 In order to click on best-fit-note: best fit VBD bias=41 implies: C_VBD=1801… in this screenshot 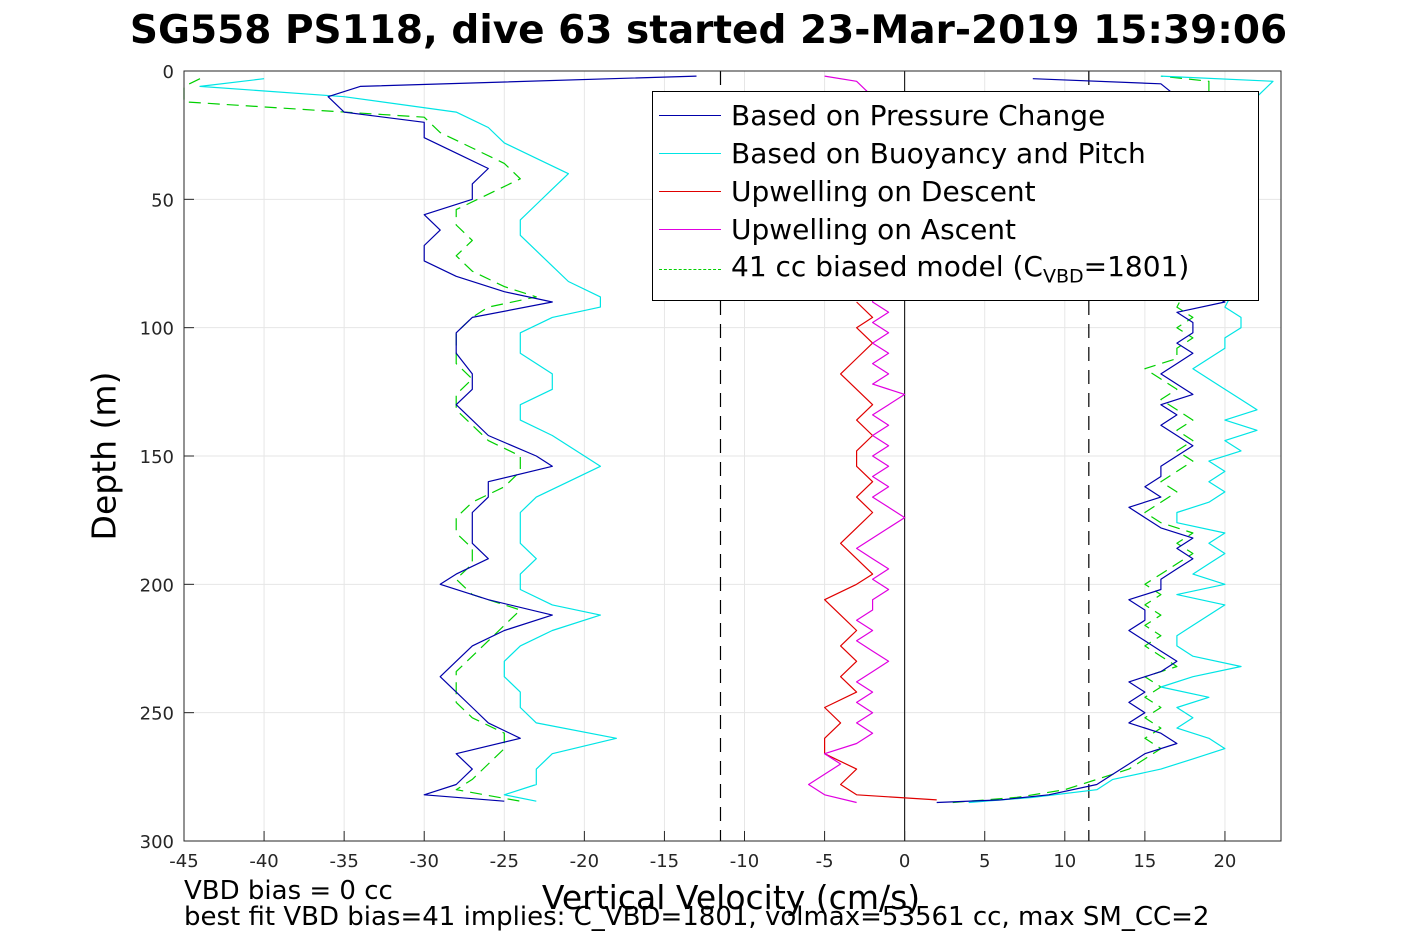, I will do `click(697, 917)`.